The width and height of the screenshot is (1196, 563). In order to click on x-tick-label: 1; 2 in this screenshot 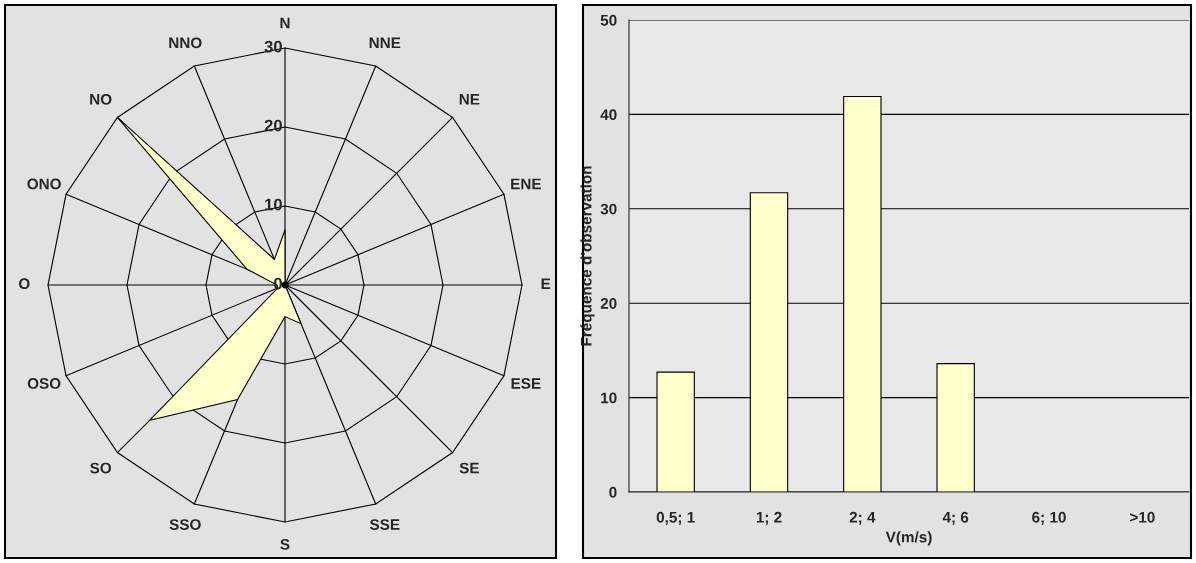, I will do `click(769, 518)`.